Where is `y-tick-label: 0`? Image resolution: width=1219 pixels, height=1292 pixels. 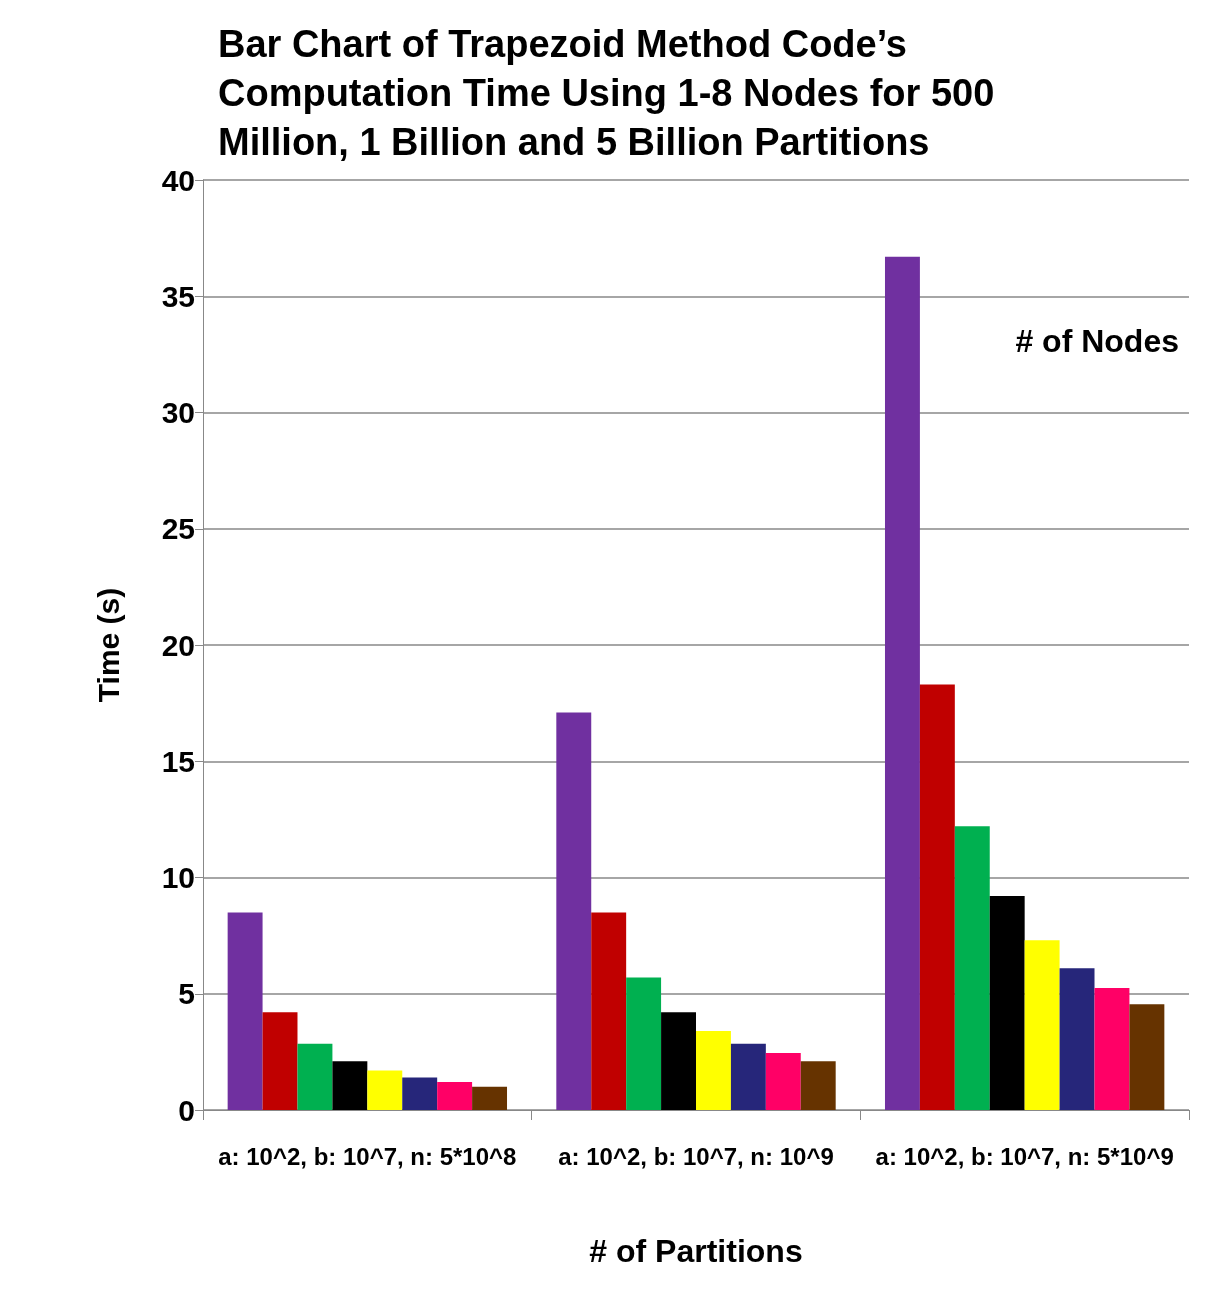 y-tick-label: 0 is located at coordinates (186, 1110).